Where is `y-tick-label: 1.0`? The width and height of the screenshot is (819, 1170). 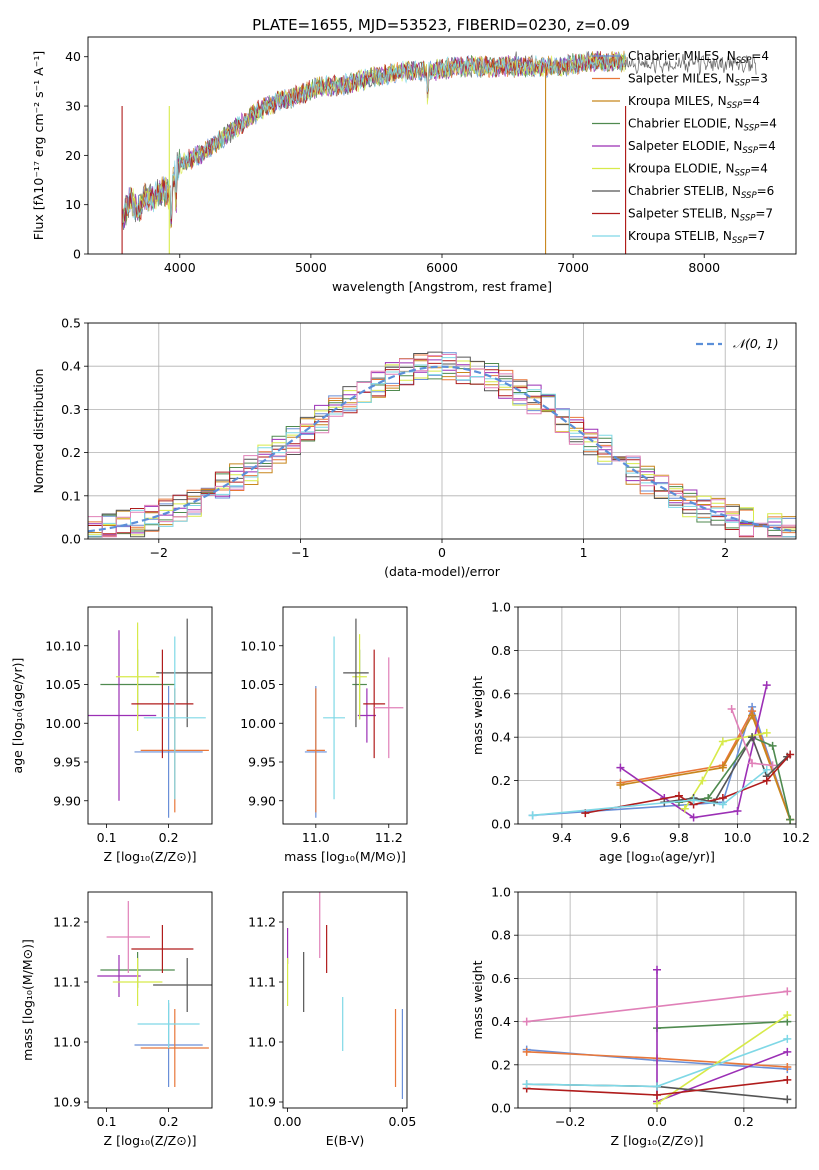 y-tick-label: 1.0 is located at coordinates (501, 892).